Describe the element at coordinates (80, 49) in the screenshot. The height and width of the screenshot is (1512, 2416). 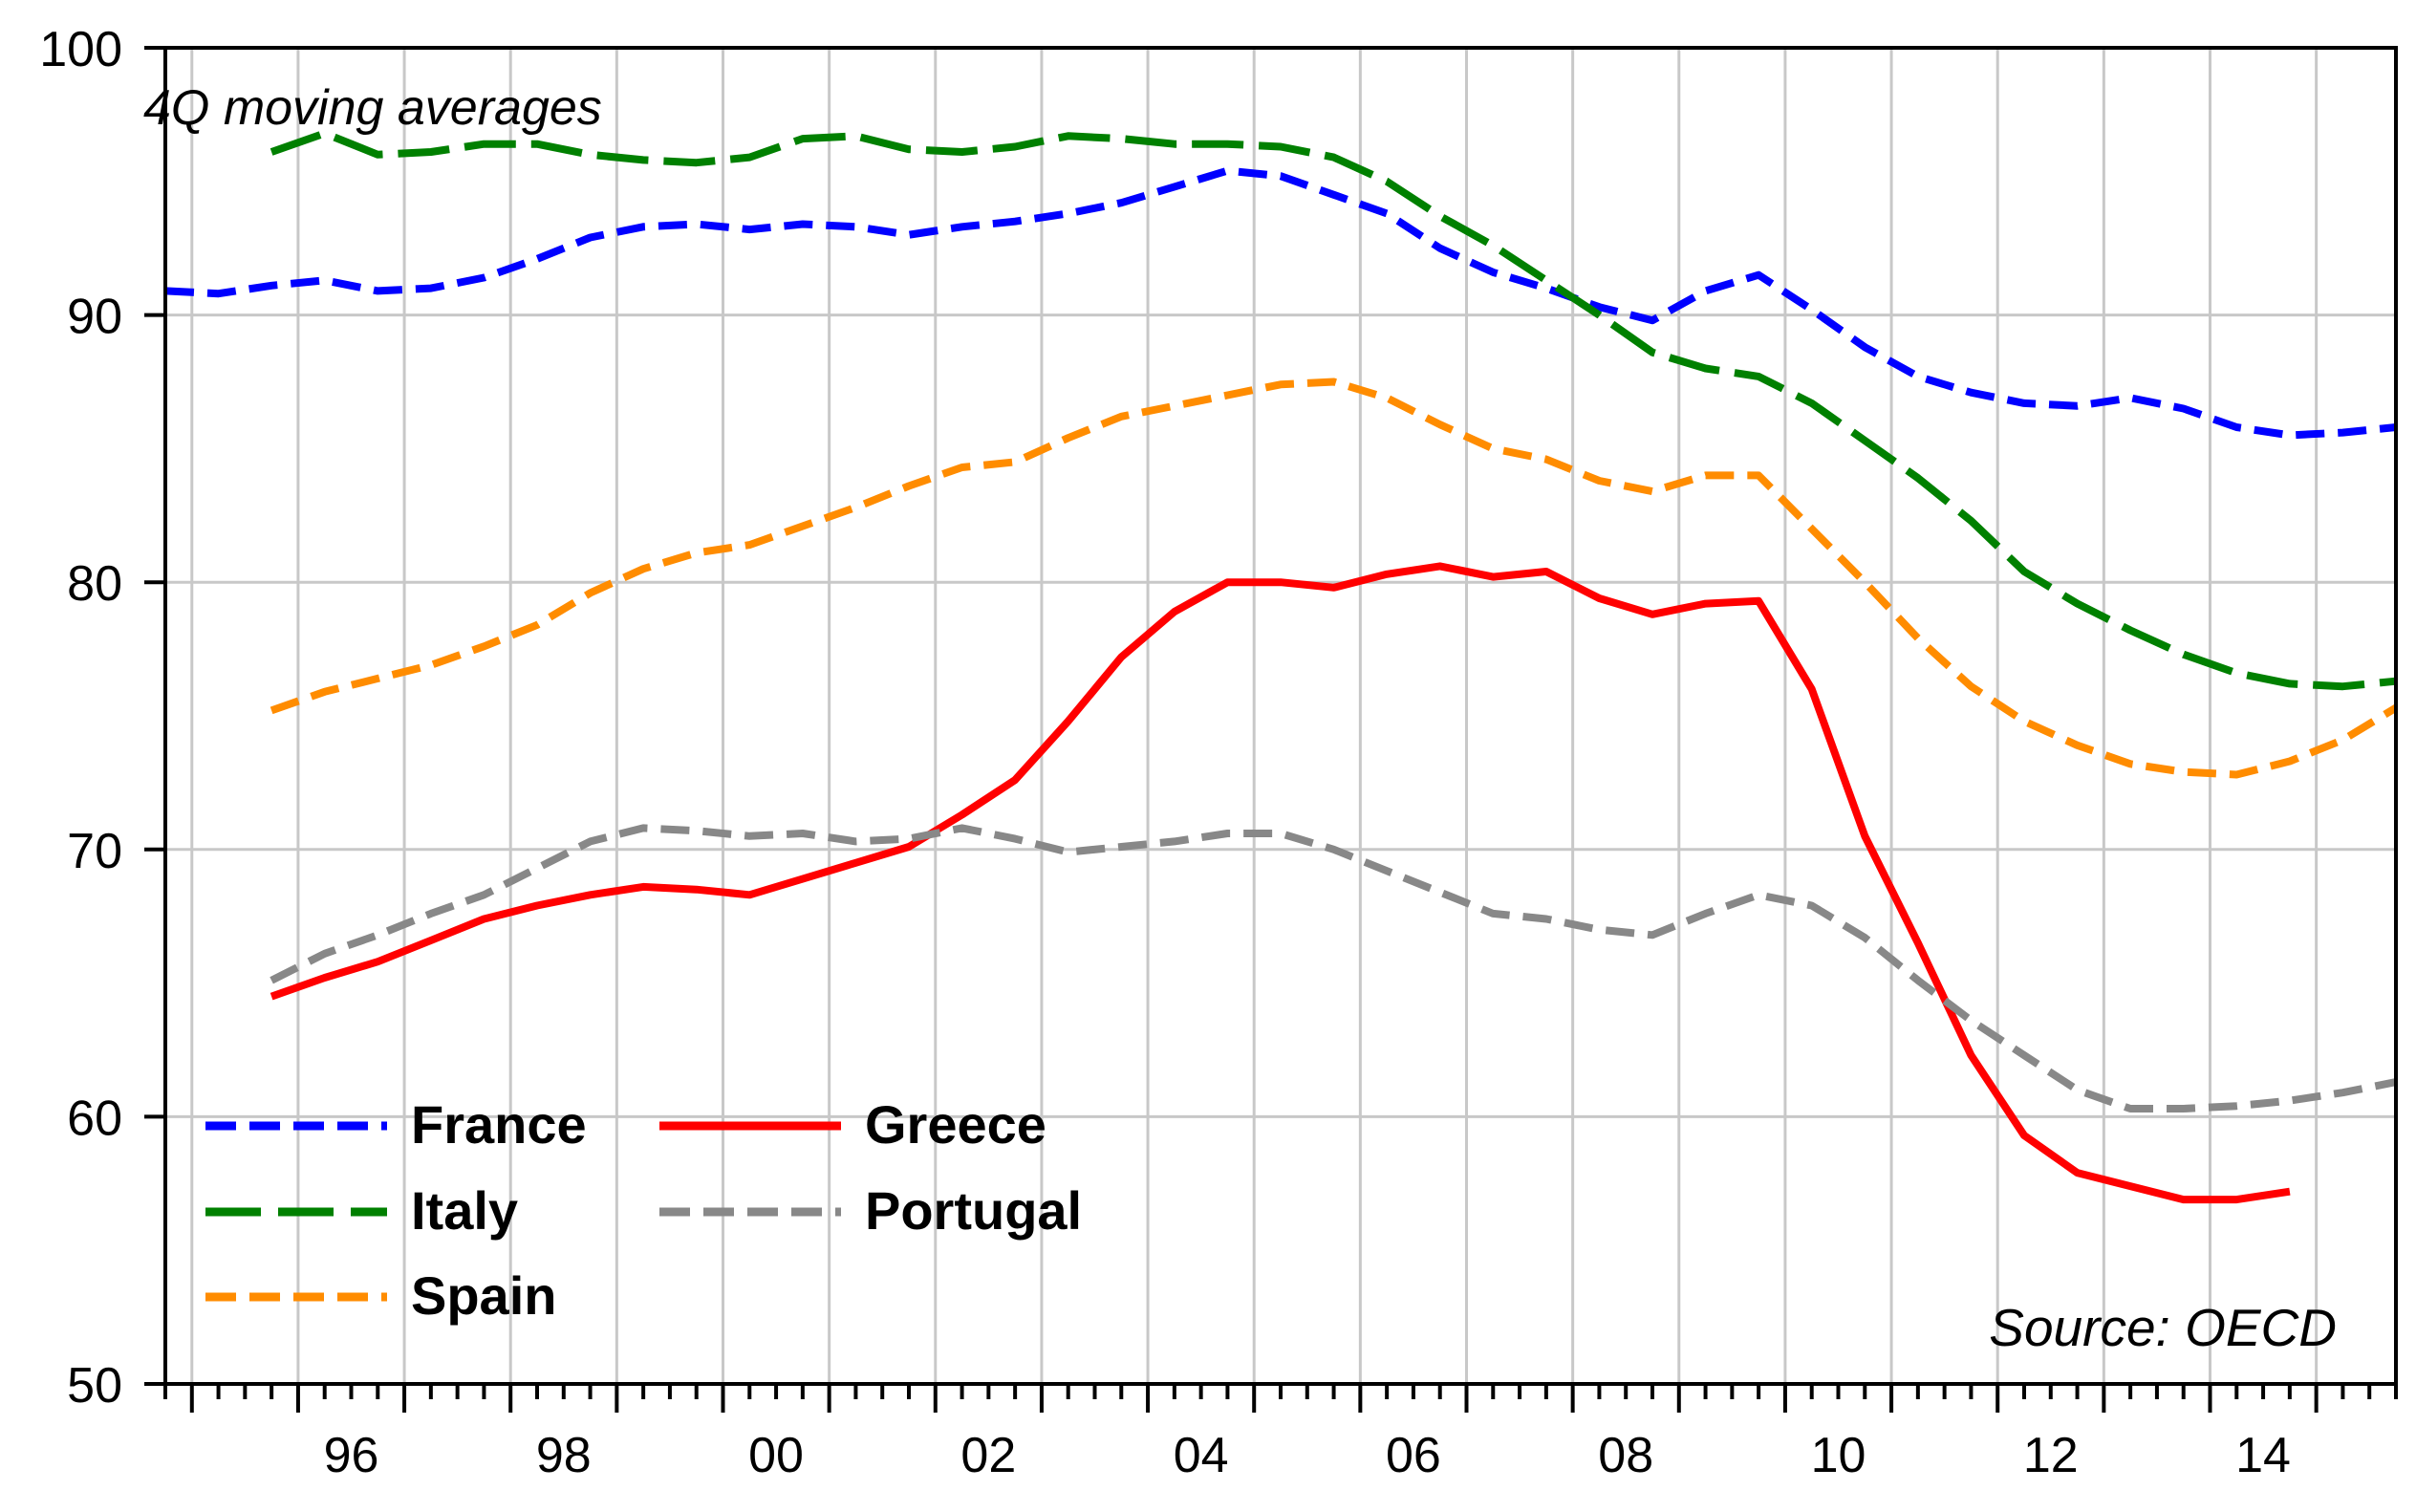
I see `y-tick-label: 100` at that location.